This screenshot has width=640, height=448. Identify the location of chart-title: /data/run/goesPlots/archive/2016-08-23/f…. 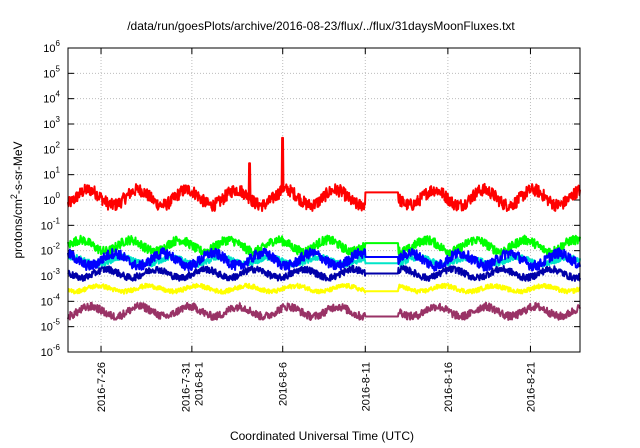
(321, 26).